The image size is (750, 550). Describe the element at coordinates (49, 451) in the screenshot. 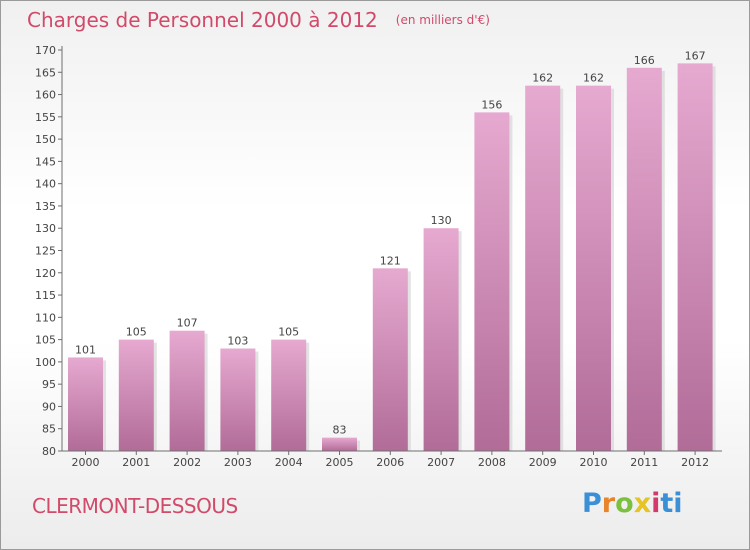

I see `y-tick-label: 80` at that location.